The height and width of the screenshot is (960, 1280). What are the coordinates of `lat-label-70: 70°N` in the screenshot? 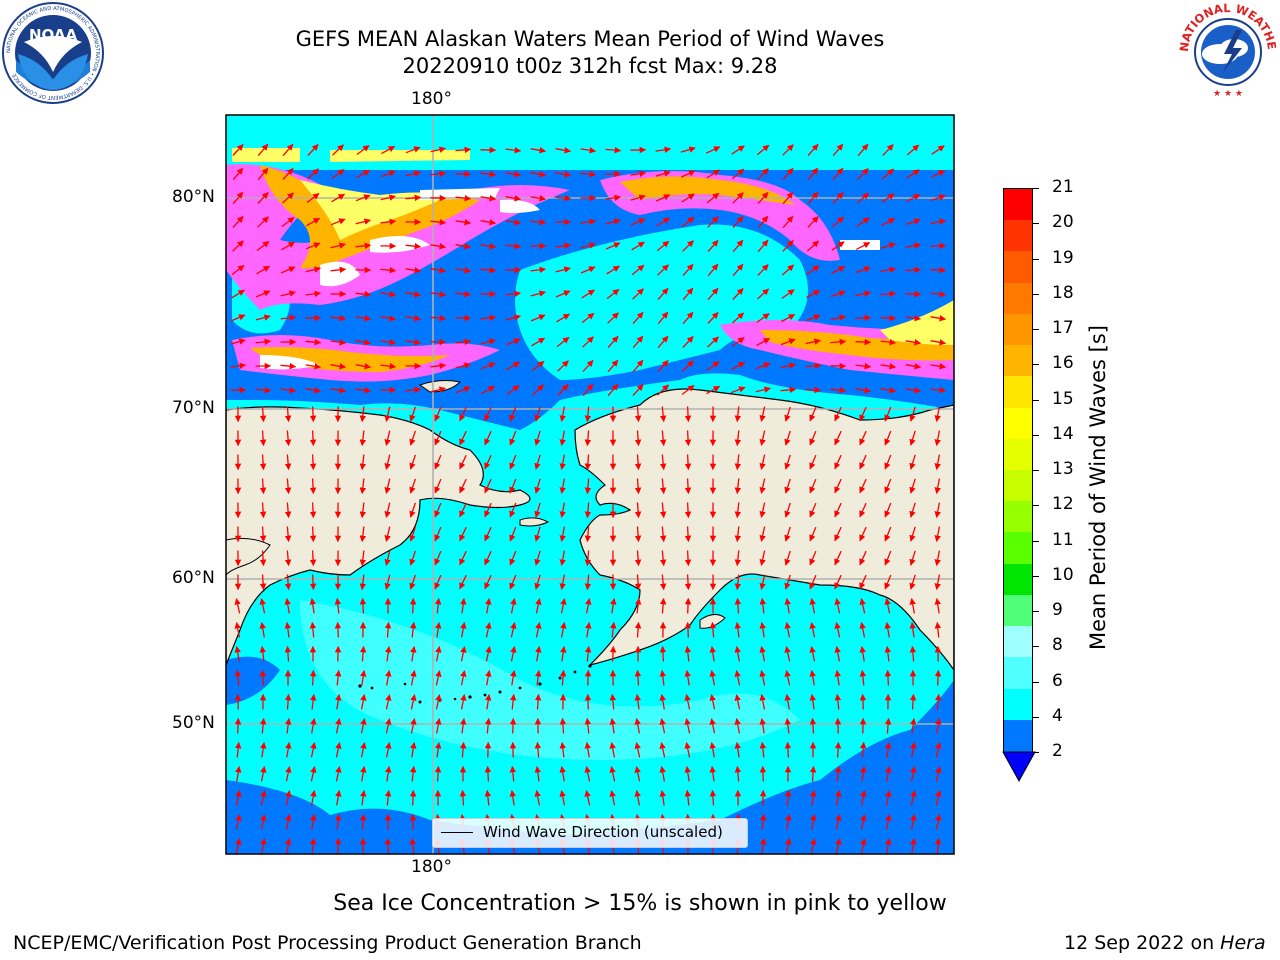 It's located at (193, 408).